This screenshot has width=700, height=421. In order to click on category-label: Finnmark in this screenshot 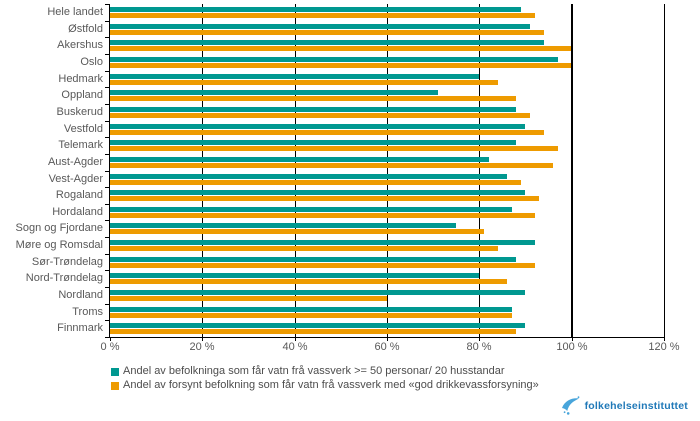, I will do `click(80, 328)`.